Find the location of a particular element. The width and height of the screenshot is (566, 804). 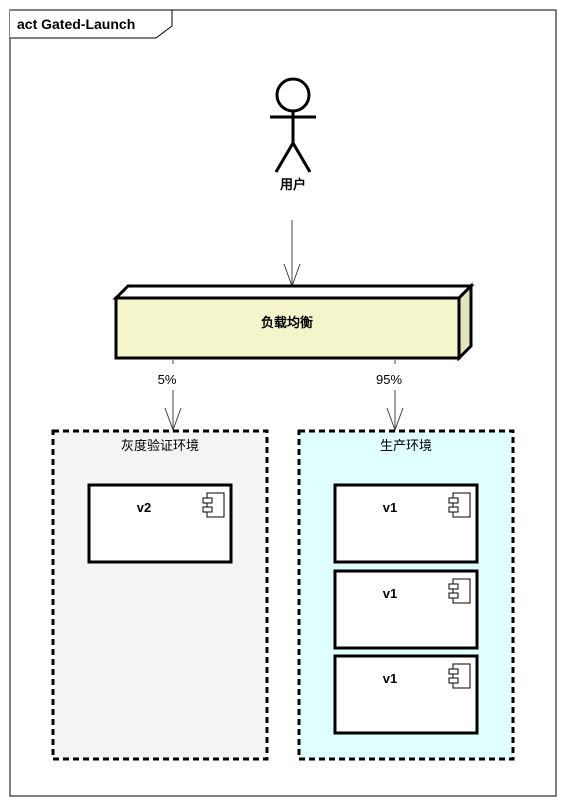

actor-user: 用户 is located at coordinates (293, 134).